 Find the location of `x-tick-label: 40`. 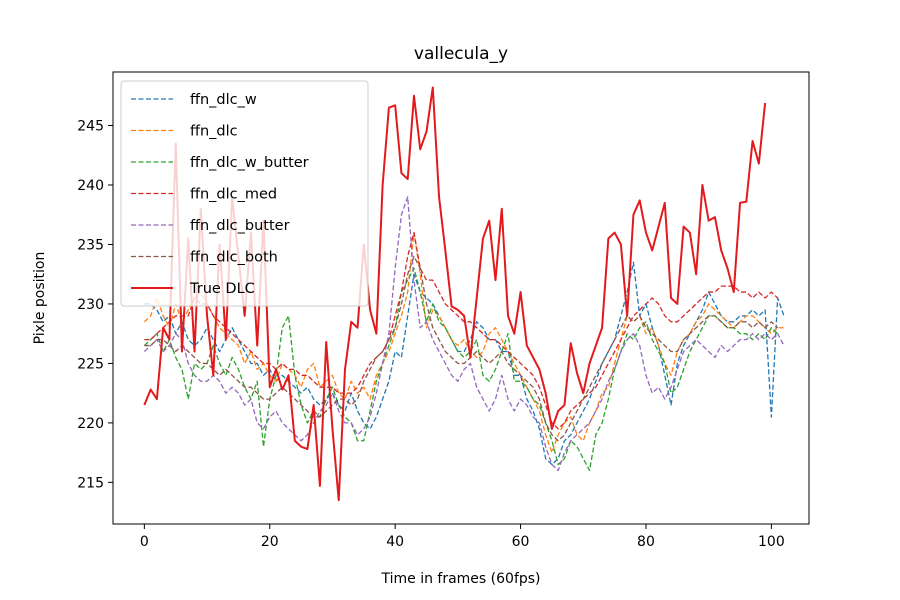

x-tick-label: 40 is located at coordinates (395, 542).